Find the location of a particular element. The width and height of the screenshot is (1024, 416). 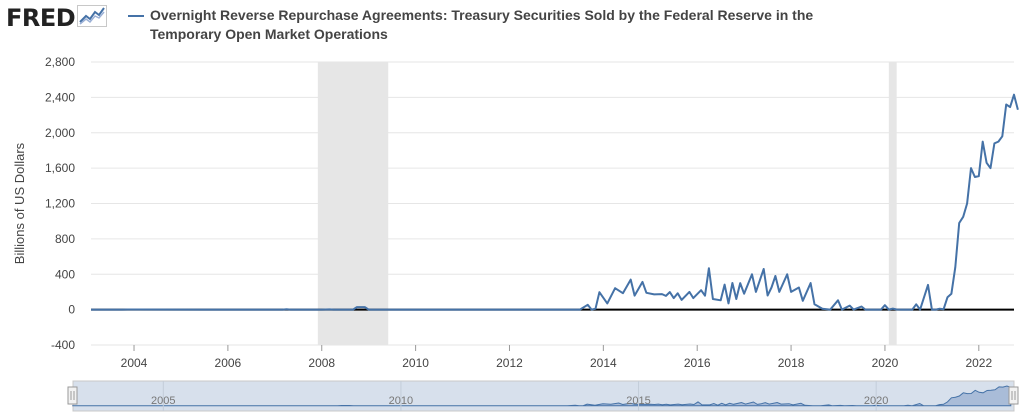

x-tick-label: 2018 is located at coordinates (791, 363).